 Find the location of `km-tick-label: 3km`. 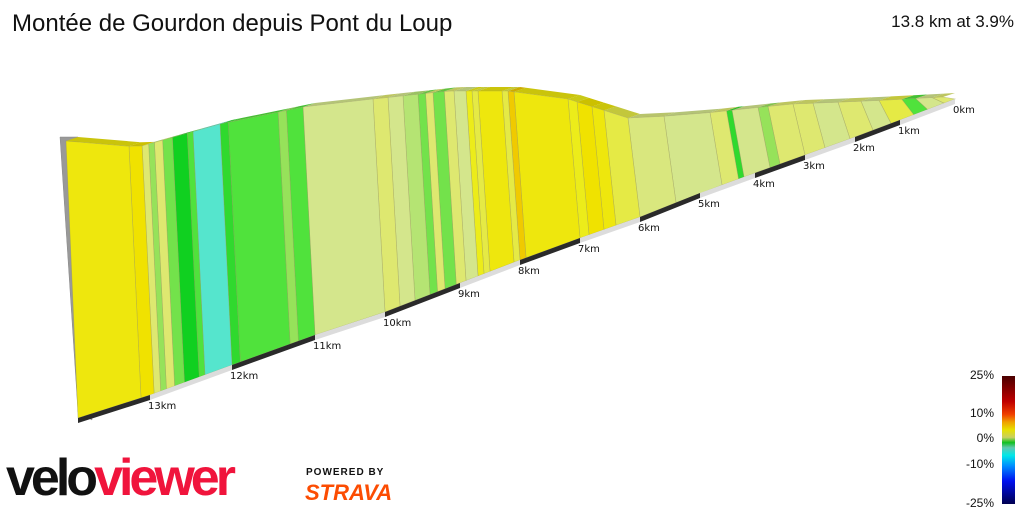

km-tick-label: 3km is located at coordinates (814, 166).